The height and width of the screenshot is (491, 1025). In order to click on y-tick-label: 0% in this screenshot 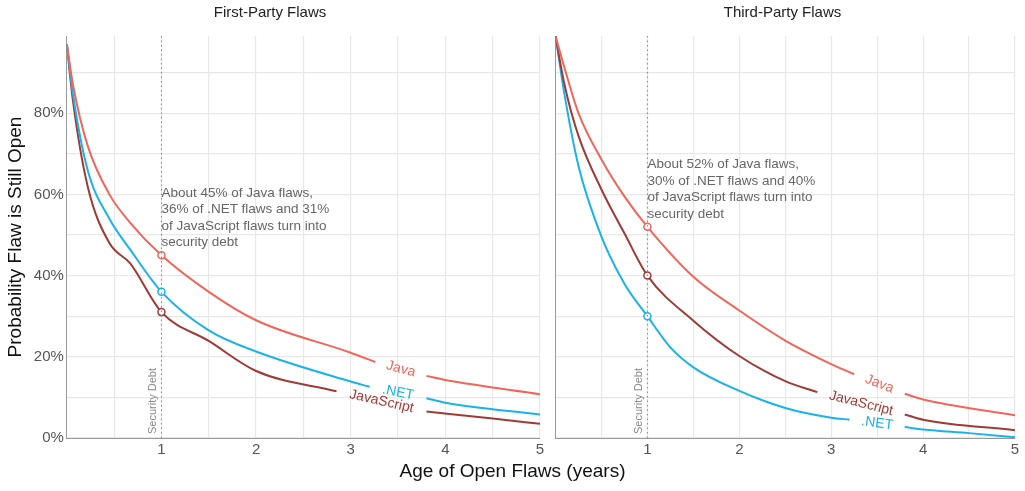, I will do `click(53, 437)`.